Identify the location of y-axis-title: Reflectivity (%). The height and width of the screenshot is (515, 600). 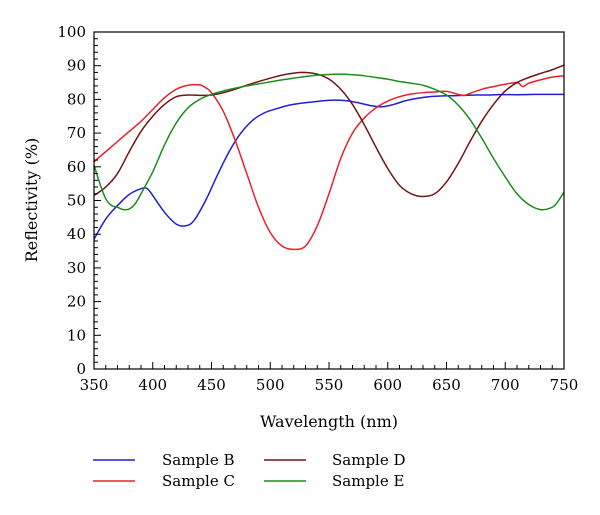
(31, 200).